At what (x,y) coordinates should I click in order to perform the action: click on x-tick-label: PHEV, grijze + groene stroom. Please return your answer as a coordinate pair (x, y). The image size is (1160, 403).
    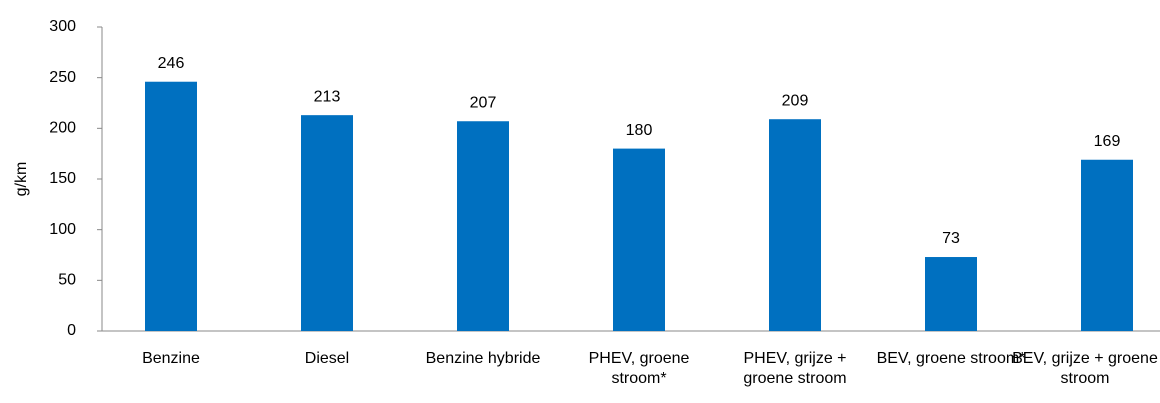
    Looking at the image, I should click on (795, 368).